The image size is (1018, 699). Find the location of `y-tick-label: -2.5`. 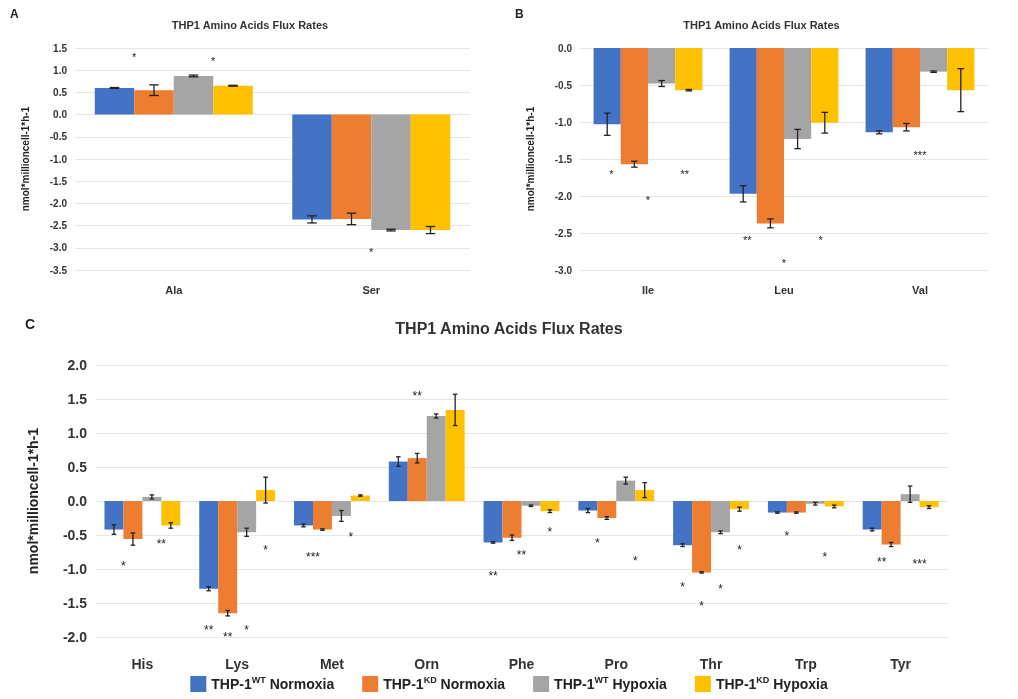

y-tick-label: -2.5 is located at coordinates (58, 226).